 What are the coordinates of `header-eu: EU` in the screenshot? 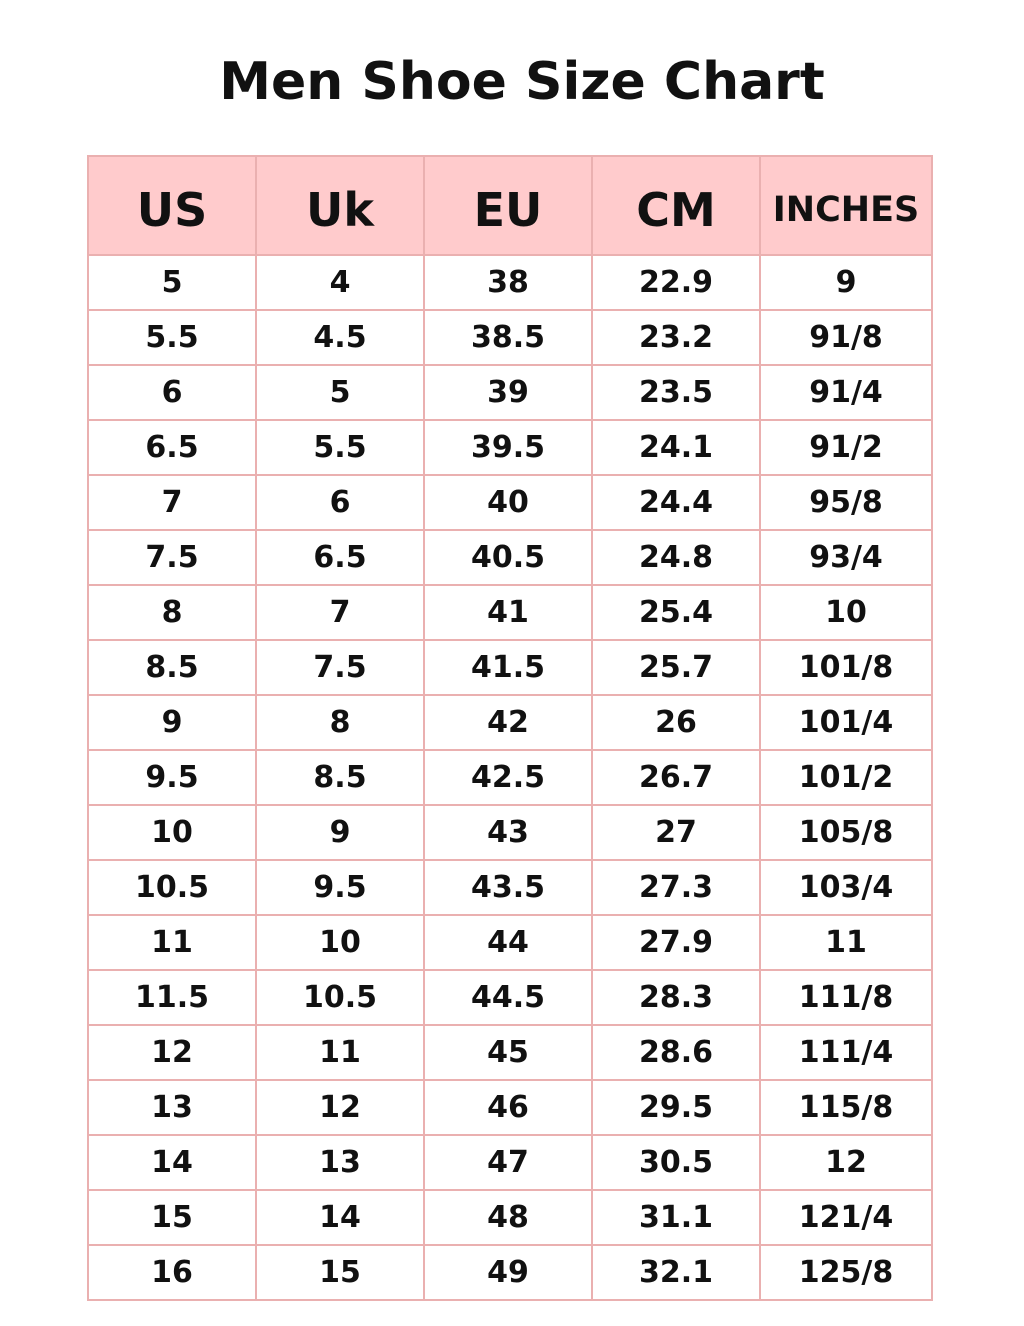 It's located at (508, 205).